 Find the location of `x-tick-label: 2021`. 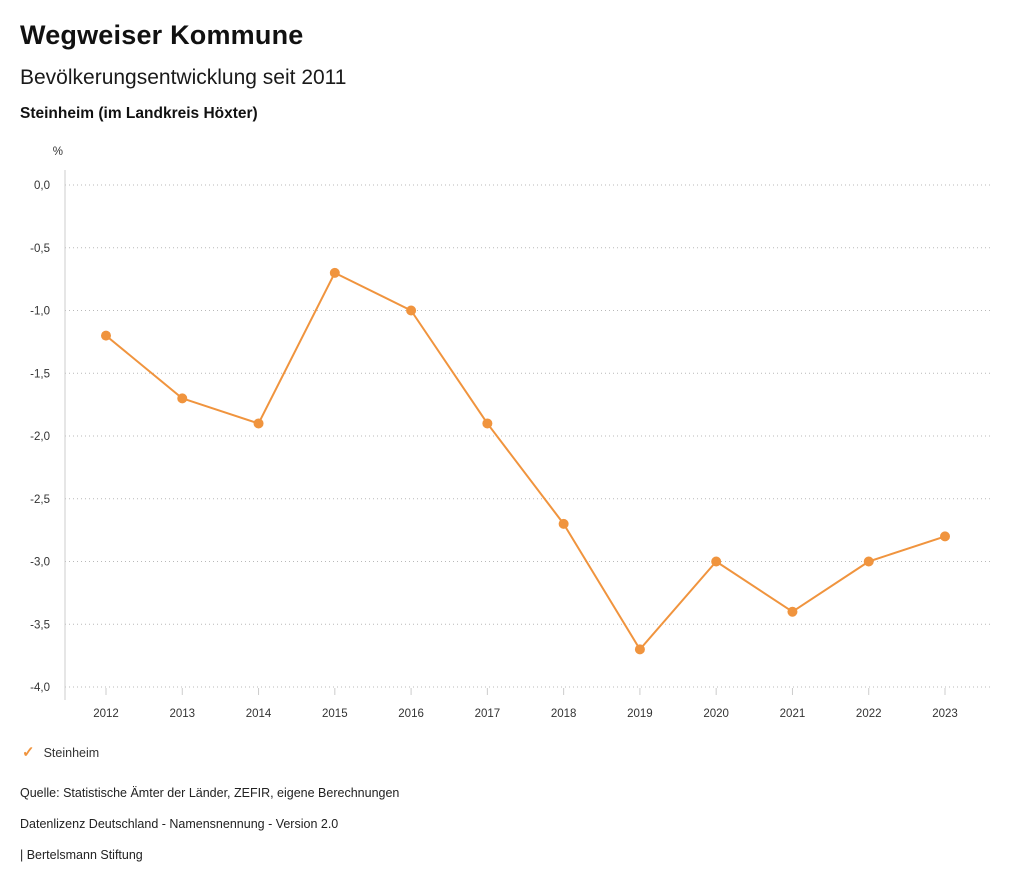

x-tick-label: 2021 is located at coordinates (793, 714).